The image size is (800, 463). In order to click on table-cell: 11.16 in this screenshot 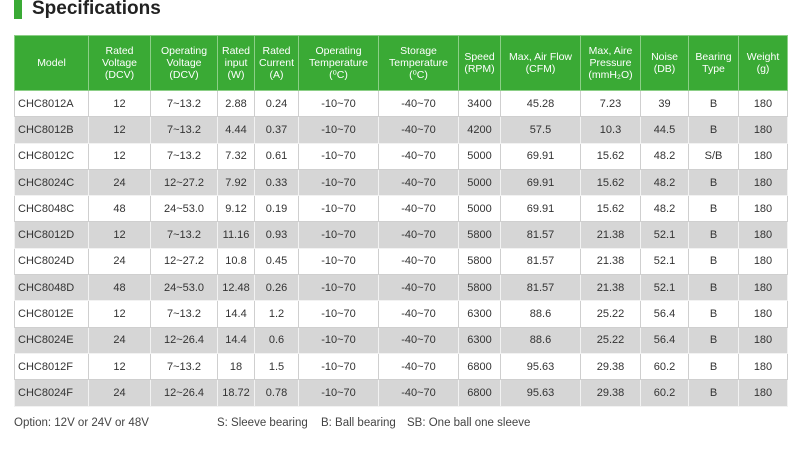, I will do `click(236, 235)`.